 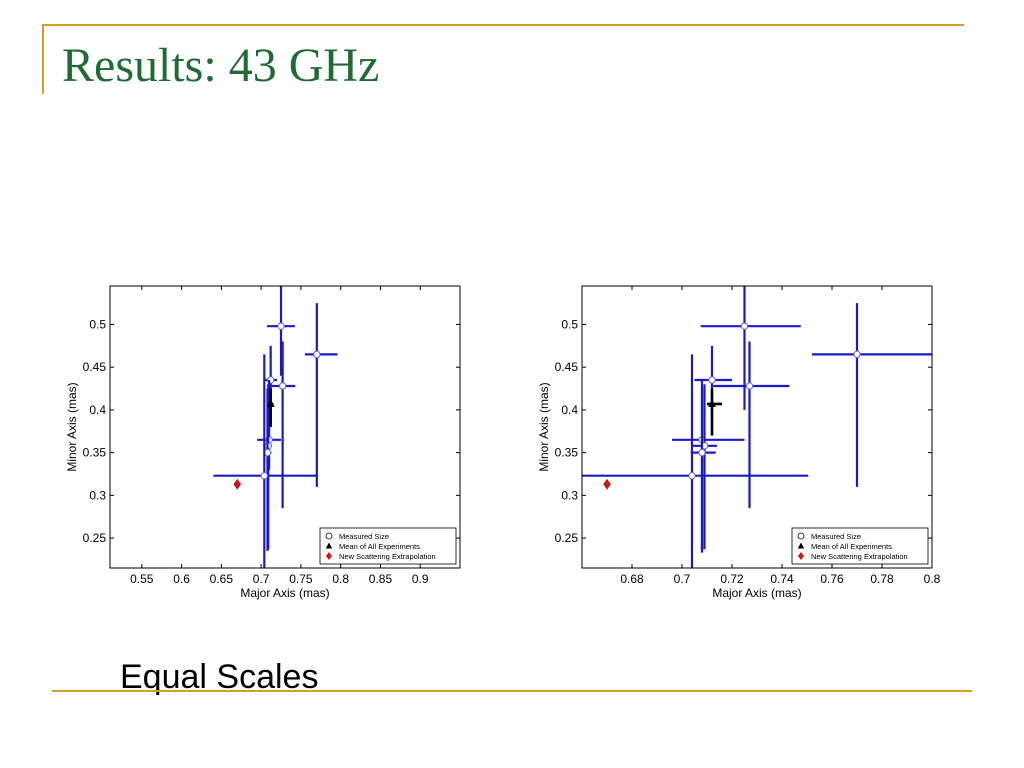 I want to click on x-tick-label-1: 0.6, so click(x=181, y=579).